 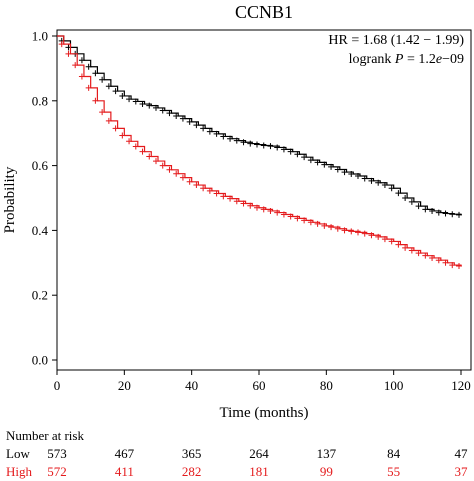 What do you see at coordinates (326, 385) in the screenshot?
I see `x-tick-label-80: 80` at bounding box center [326, 385].